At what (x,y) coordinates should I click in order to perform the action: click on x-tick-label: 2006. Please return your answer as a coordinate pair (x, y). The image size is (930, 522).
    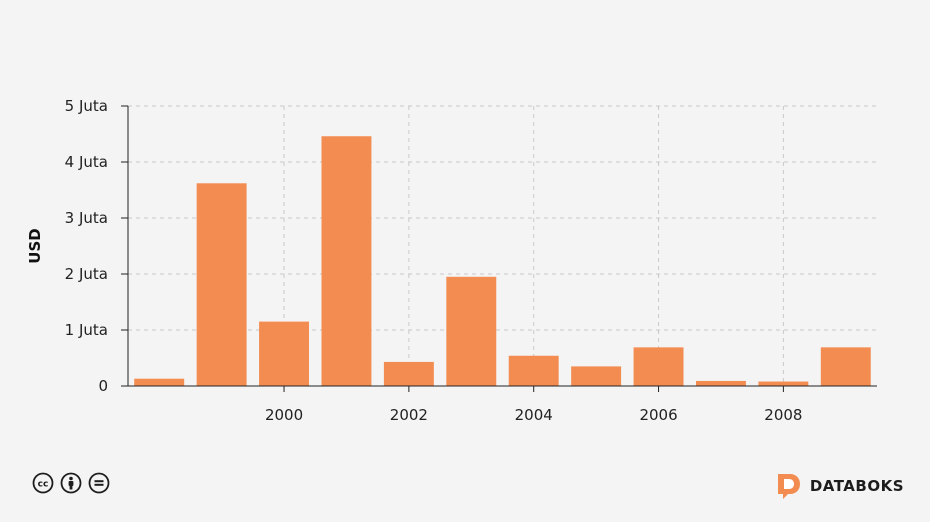
    Looking at the image, I should click on (658, 415).